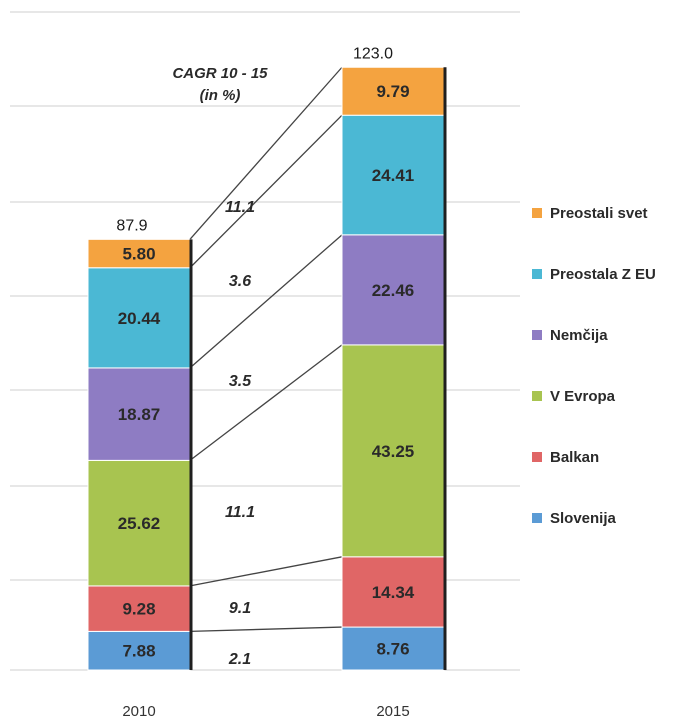 The image size is (684, 722). What do you see at coordinates (537, 457) in the screenshot?
I see `legend-swatch-balkan` at bounding box center [537, 457].